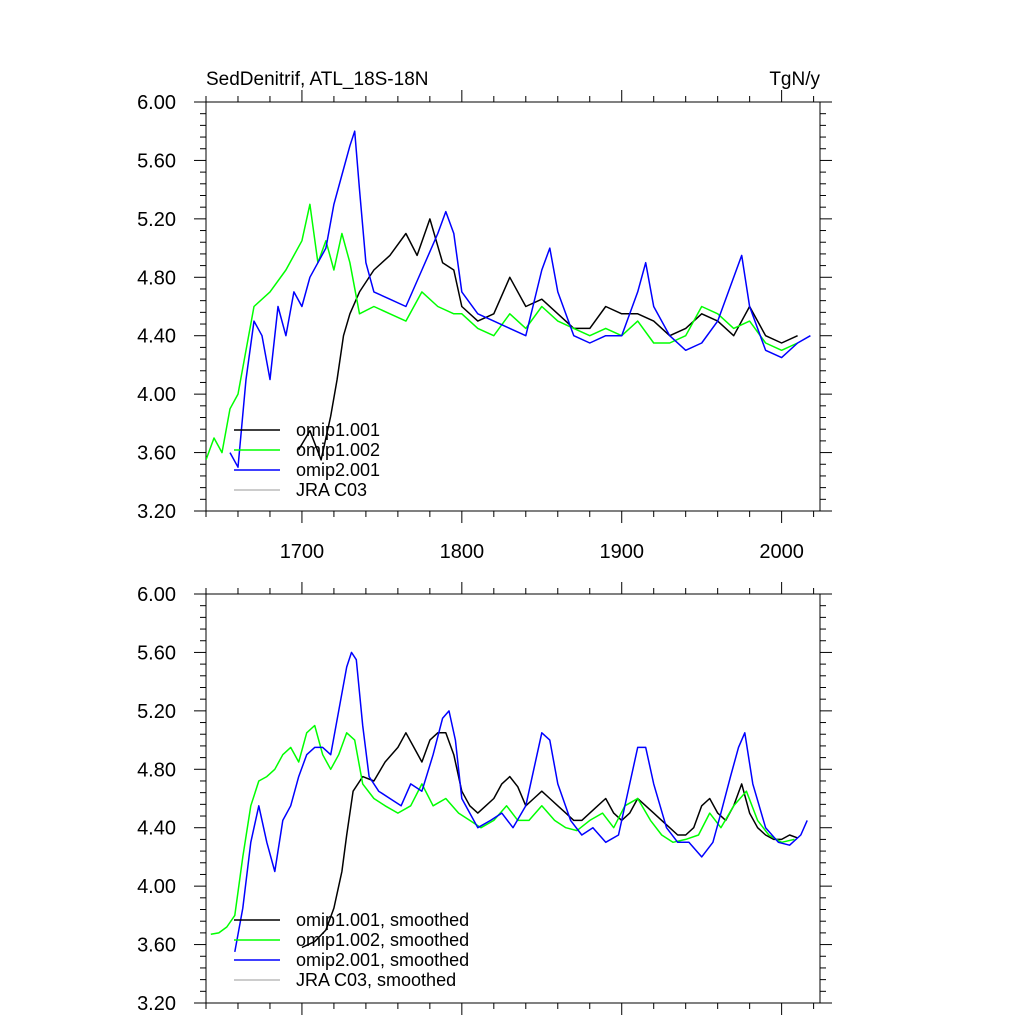 This screenshot has height=1024, width=1024. Describe the element at coordinates (781, 552) in the screenshot. I see `x-tick-label: 2000` at that location.